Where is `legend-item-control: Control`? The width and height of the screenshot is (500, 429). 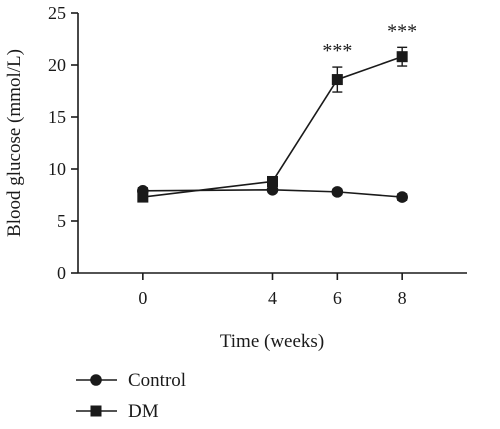
legend-item-control: Control is located at coordinates (131, 380).